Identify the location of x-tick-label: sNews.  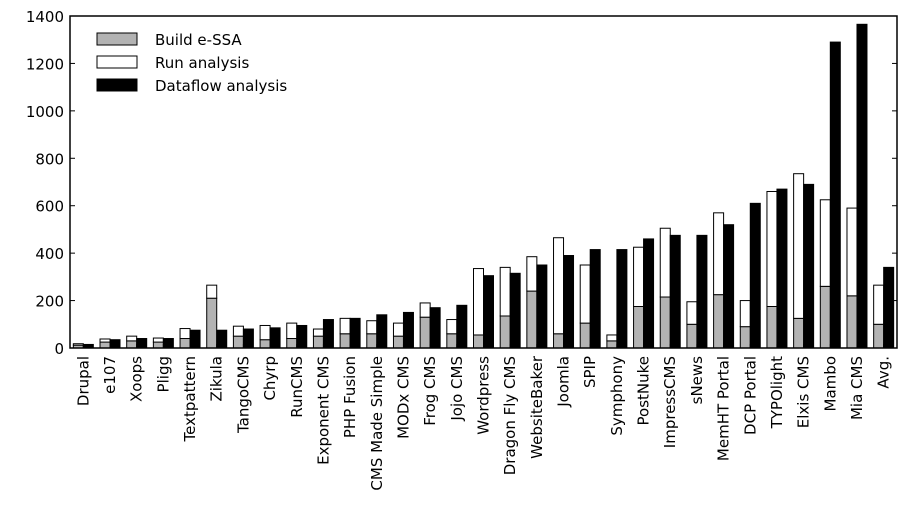
(697, 380).